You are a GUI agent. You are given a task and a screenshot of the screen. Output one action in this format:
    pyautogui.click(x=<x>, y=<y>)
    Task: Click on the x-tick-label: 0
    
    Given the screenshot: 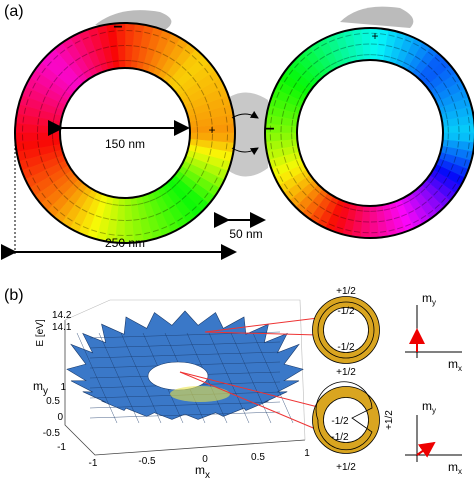 What is the action you would take?
    pyautogui.click(x=205, y=459)
    